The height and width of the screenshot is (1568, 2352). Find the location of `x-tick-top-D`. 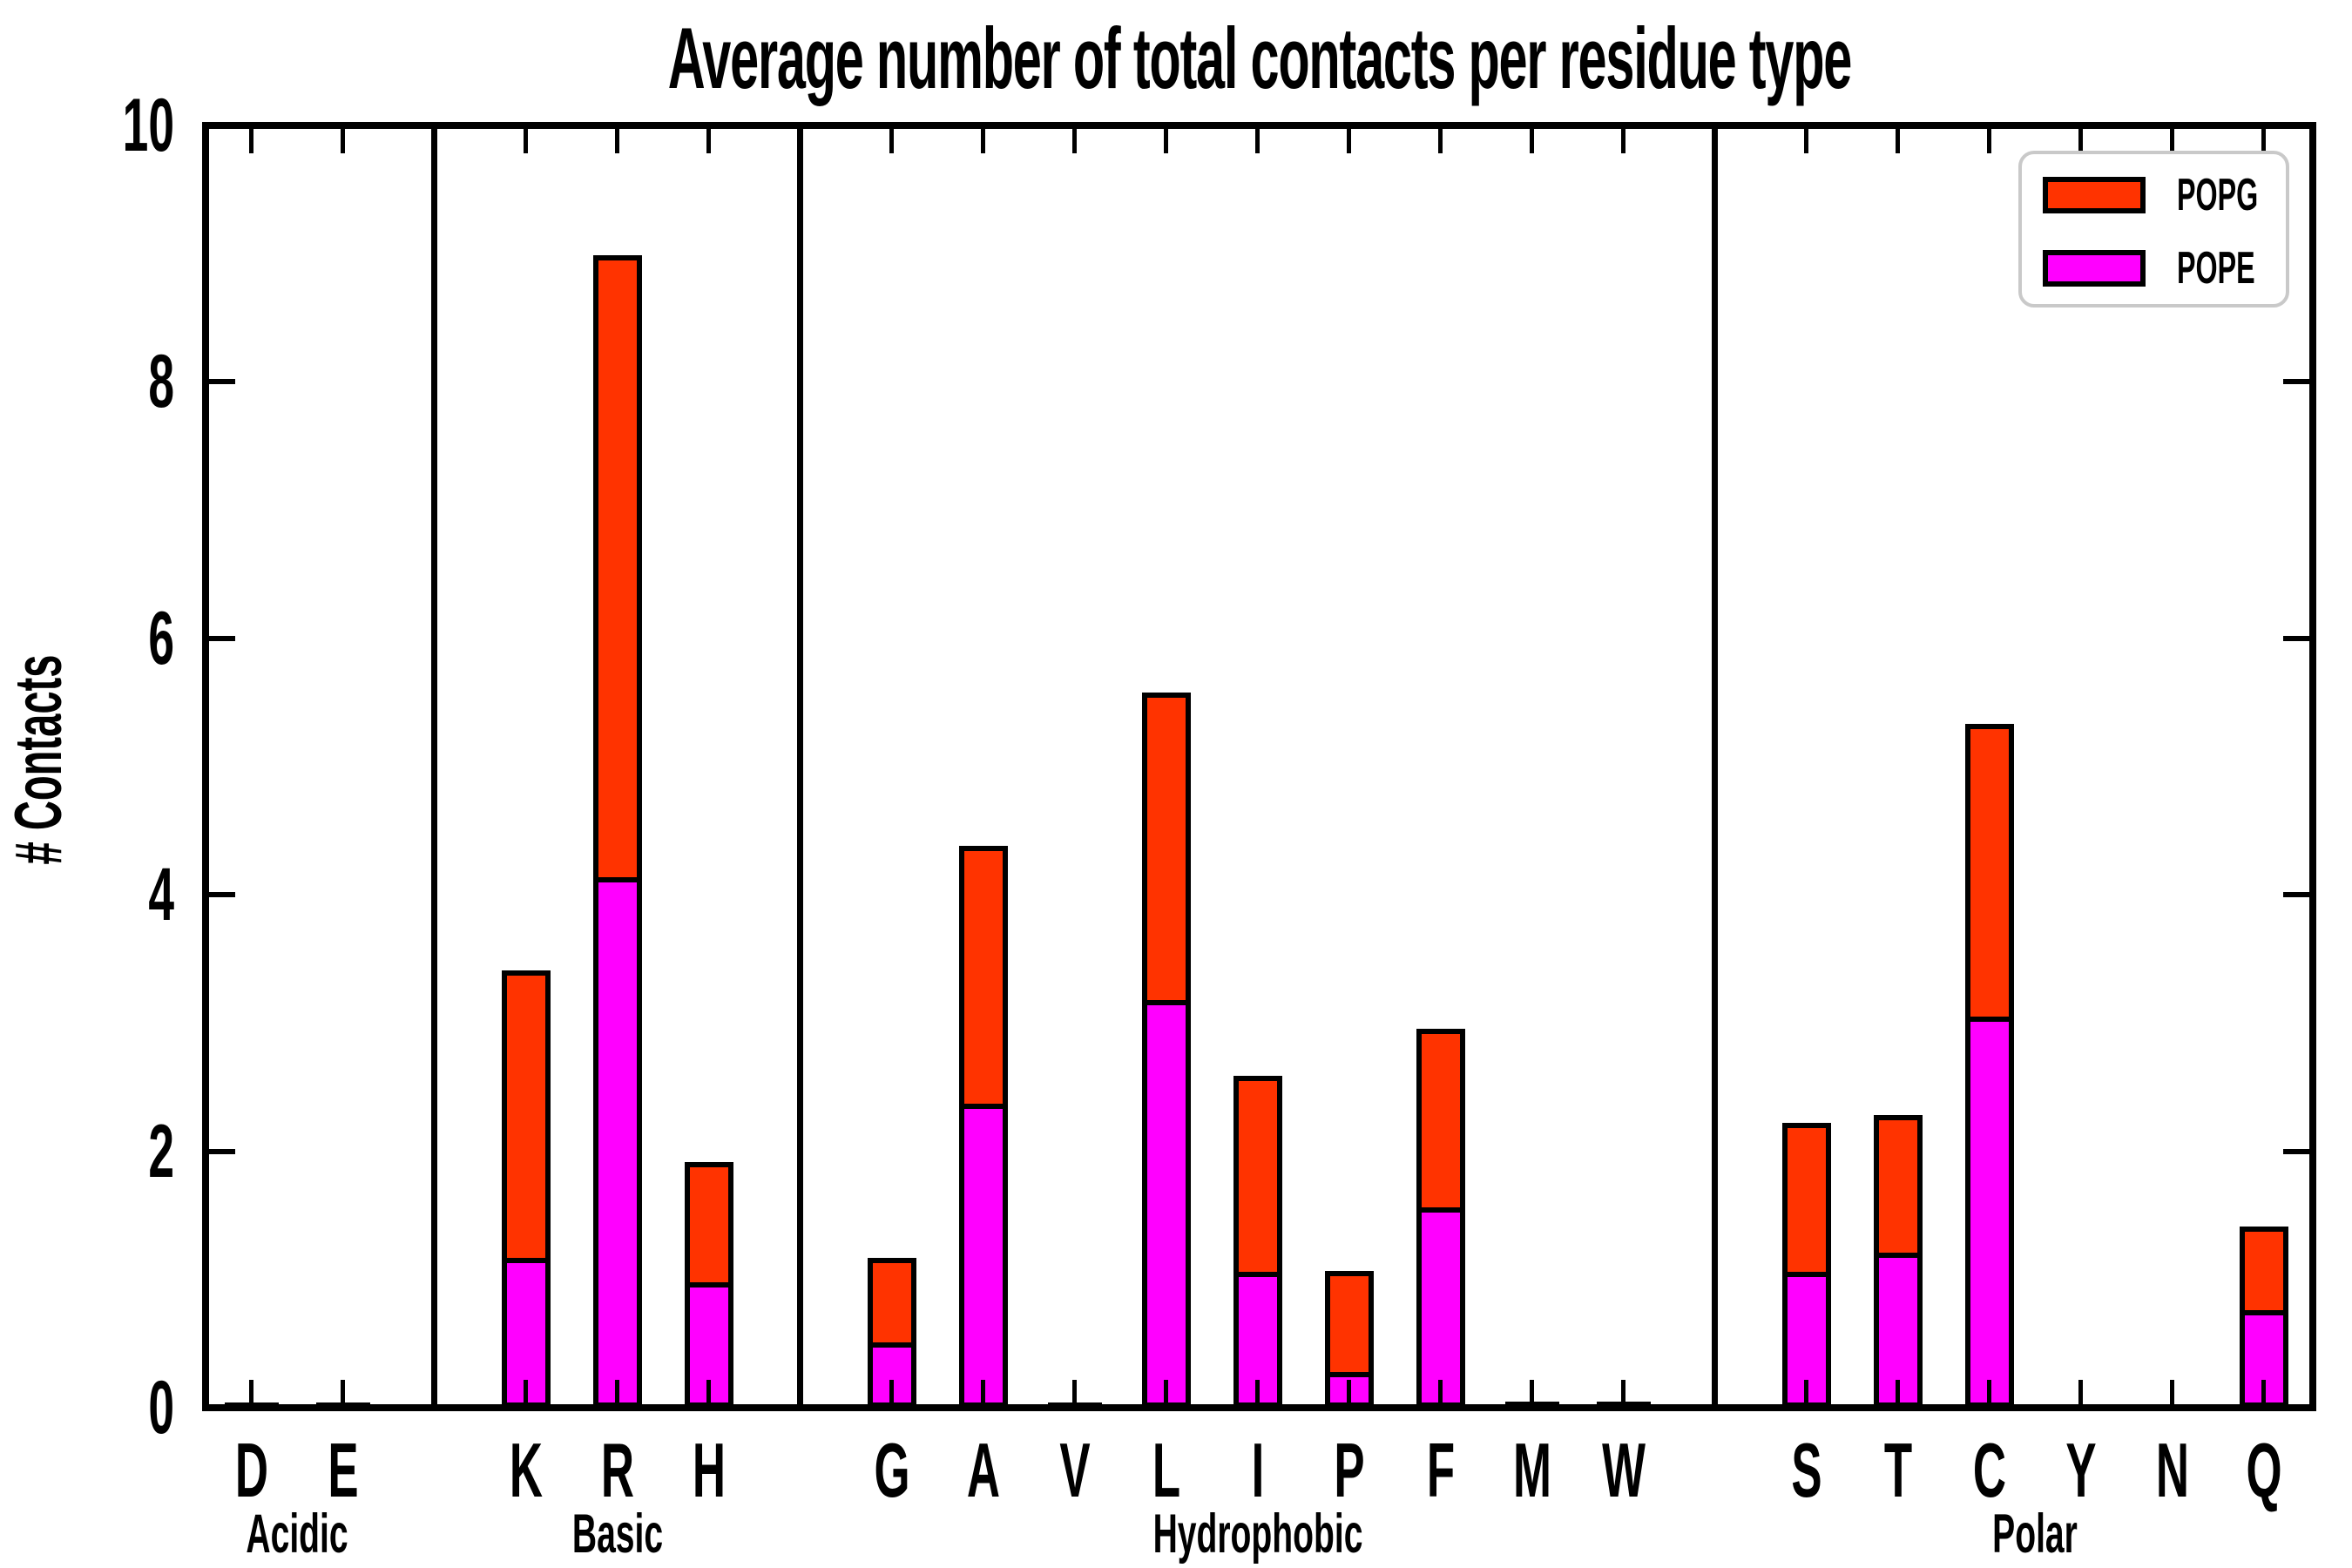

x-tick-top-D is located at coordinates (251, 141).